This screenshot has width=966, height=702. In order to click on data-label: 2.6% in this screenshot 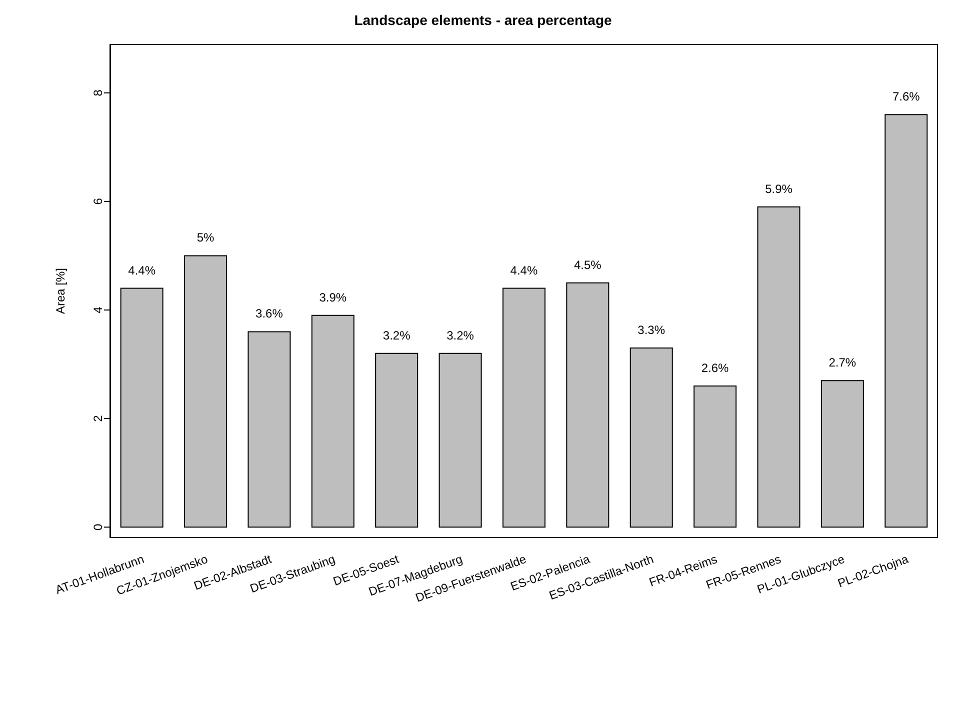, I will do `click(715, 368)`.